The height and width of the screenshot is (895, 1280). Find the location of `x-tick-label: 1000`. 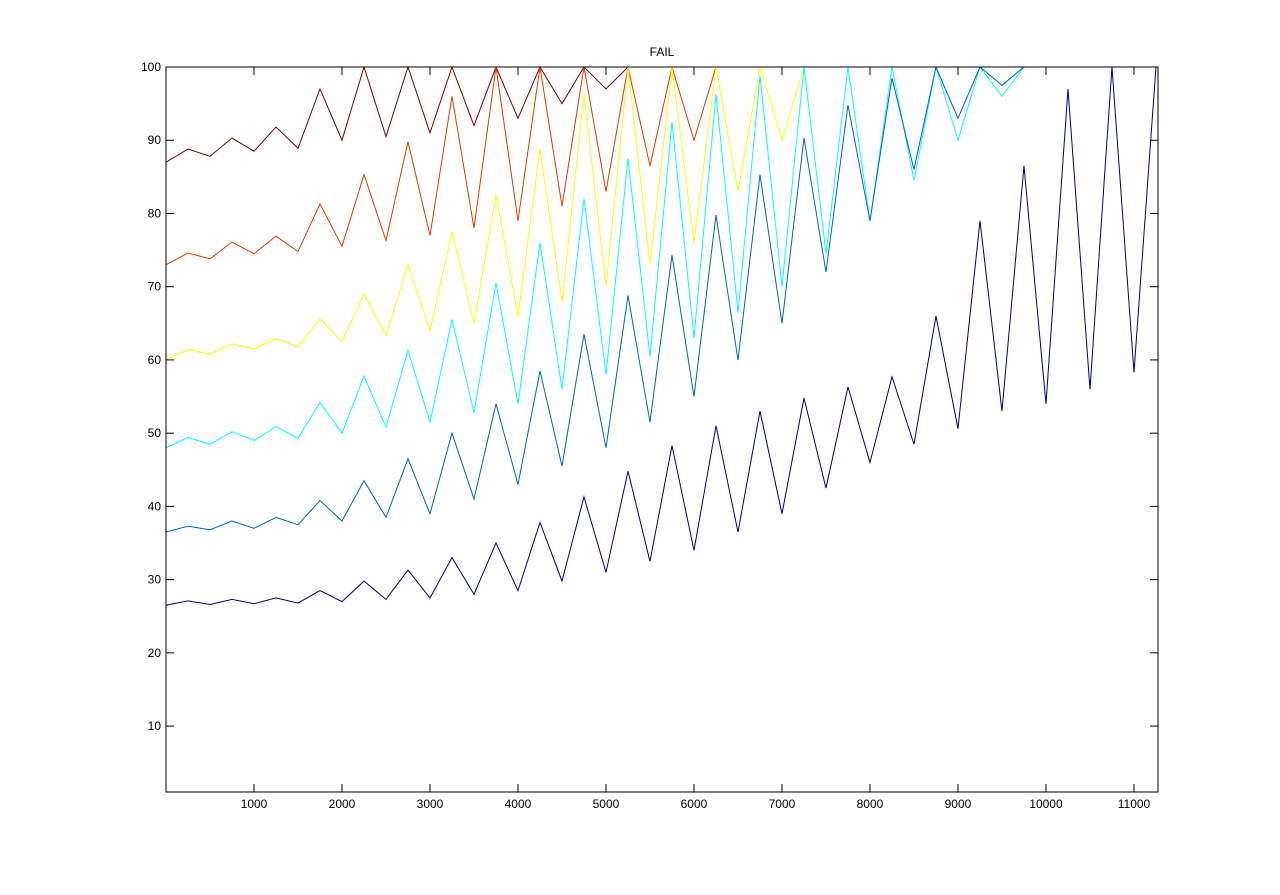

x-tick-label: 1000 is located at coordinates (254, 804).